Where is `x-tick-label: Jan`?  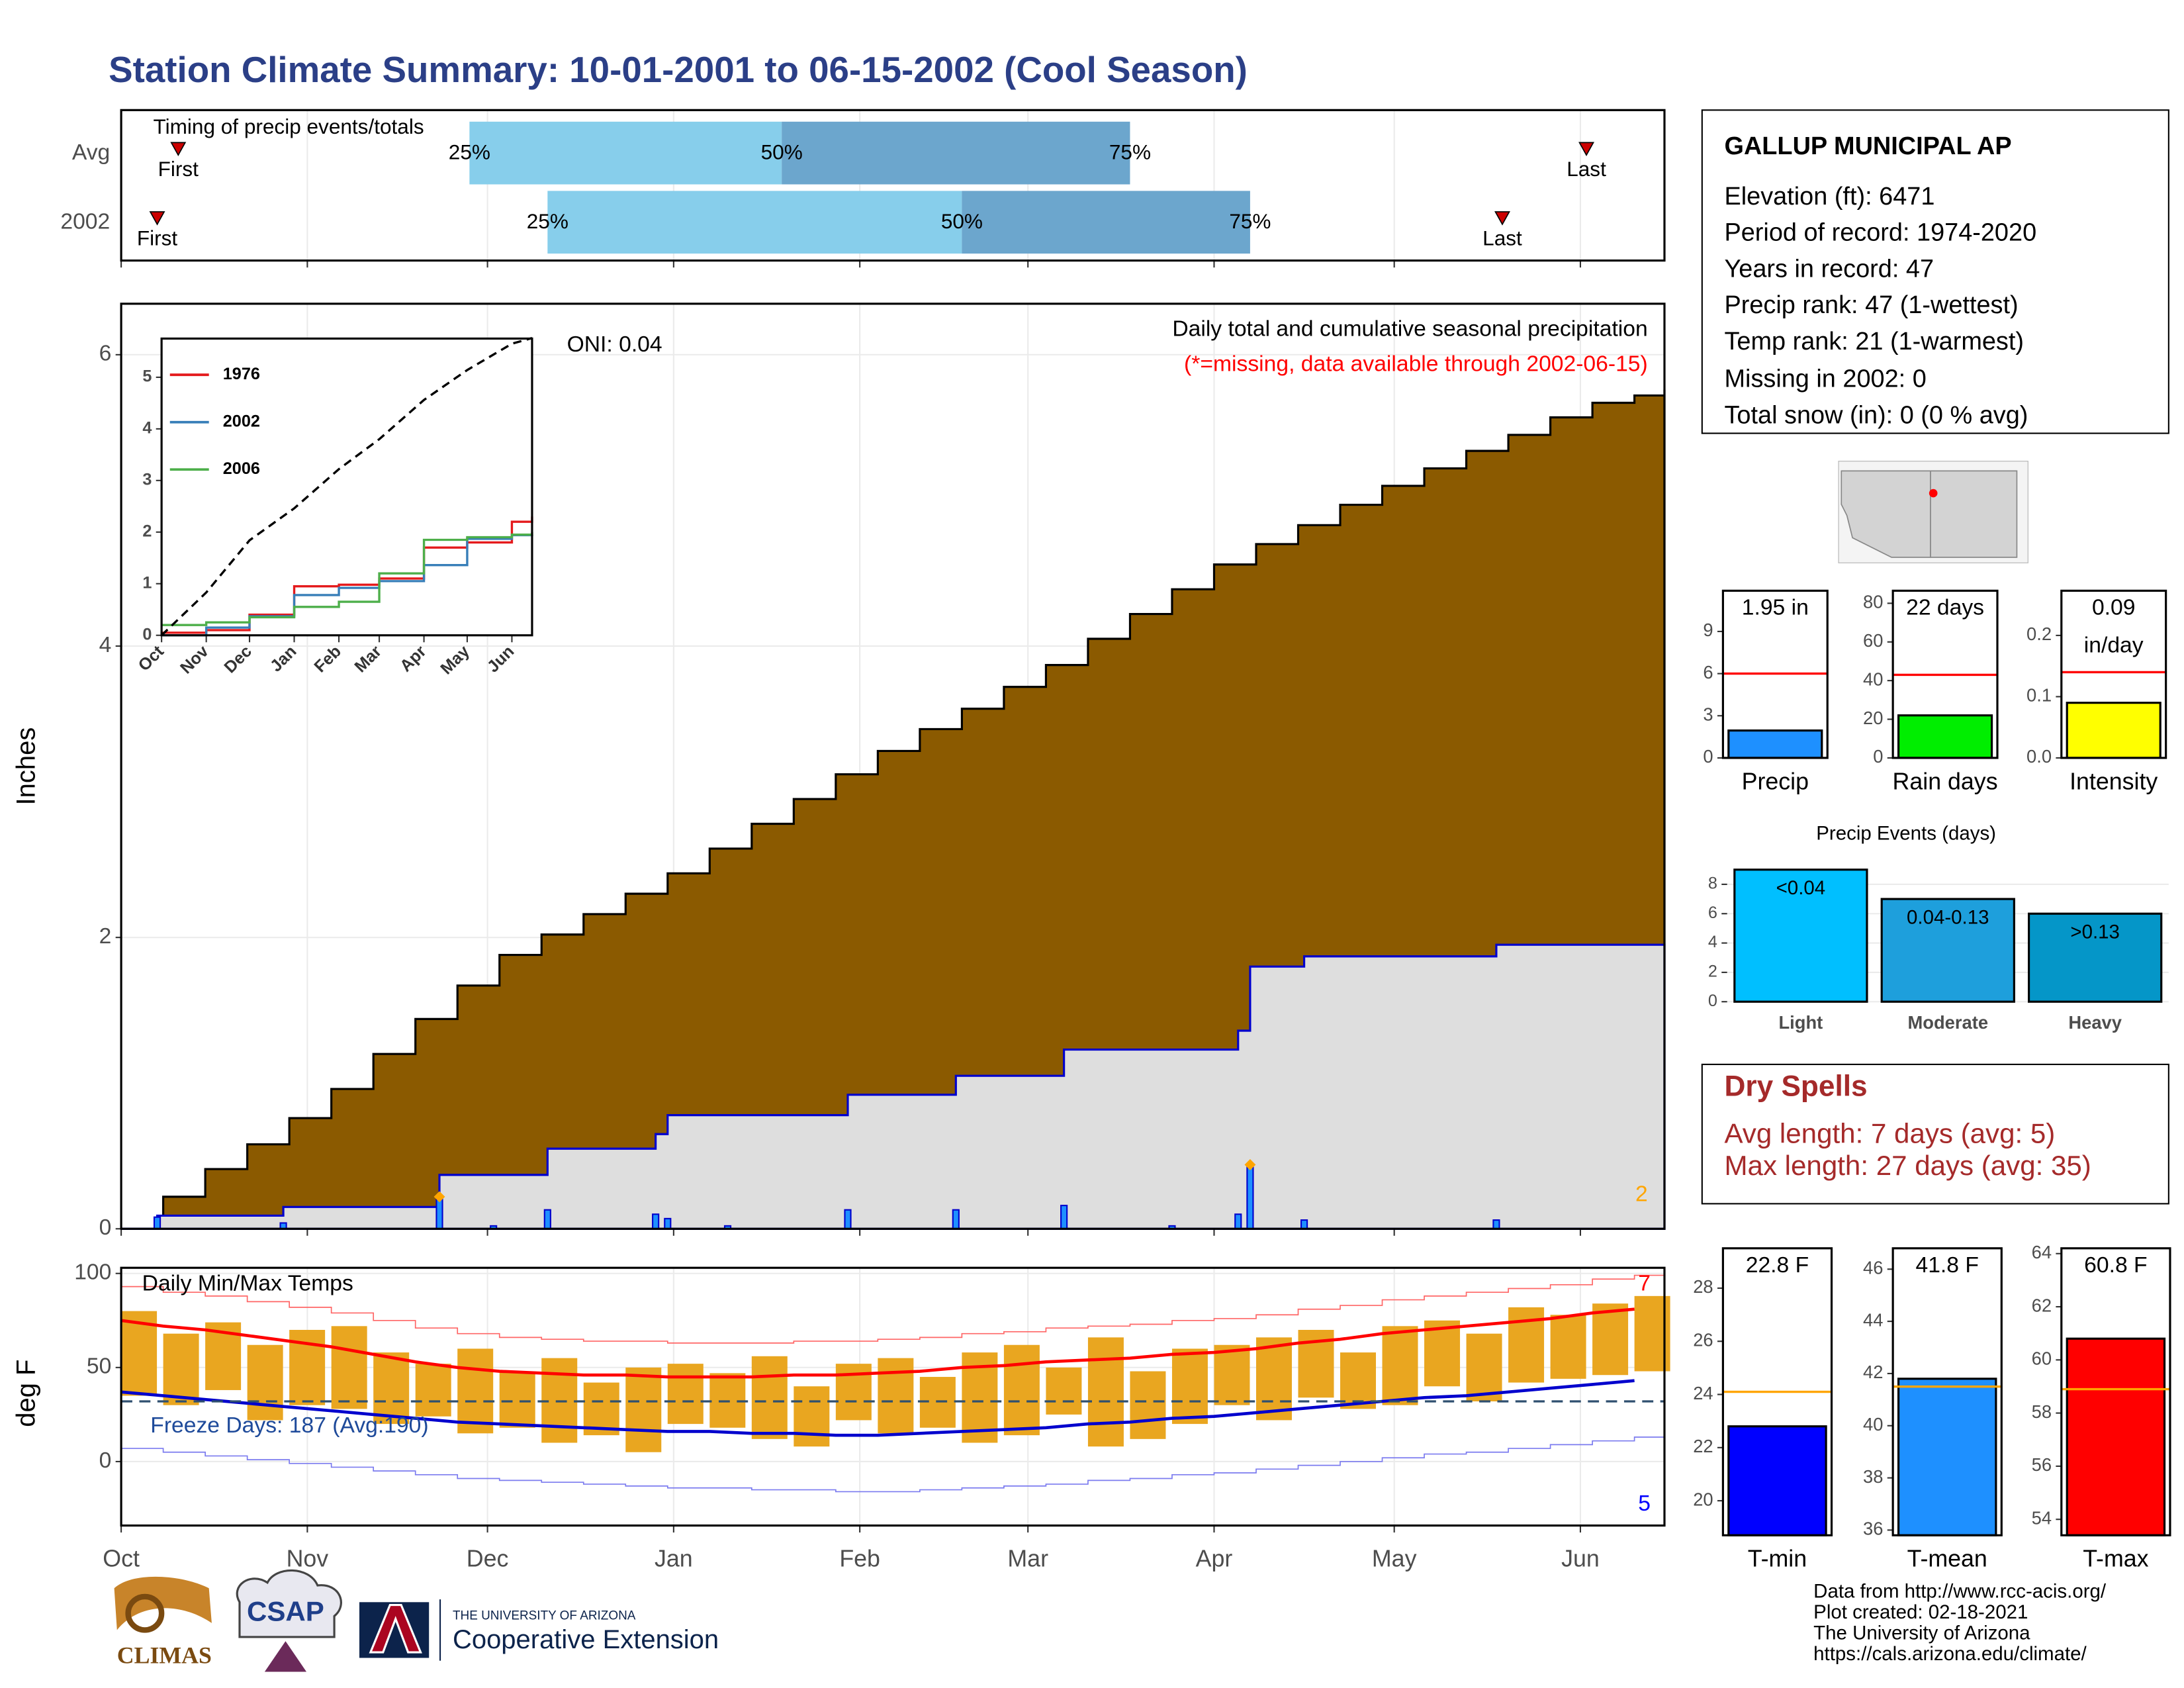 x-tick-label: Jan is located at coordinates (674, 1559).